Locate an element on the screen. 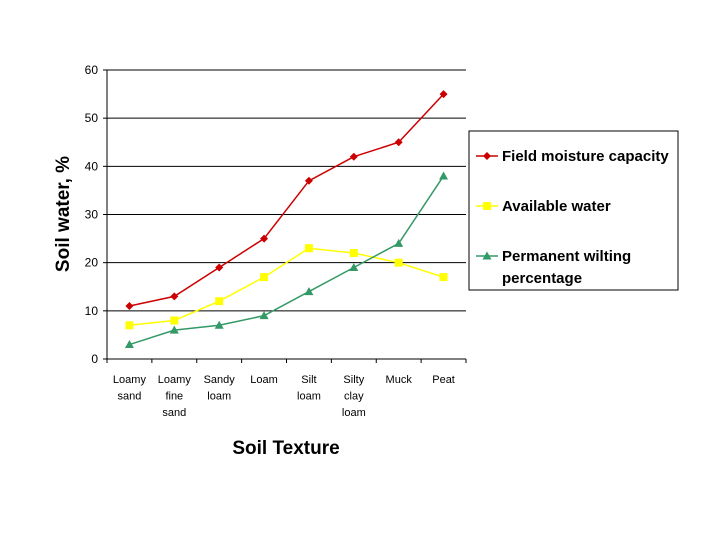 This screenshot has width=720, height=540. x-tick-label-line: fine is located at coordinates (174, 397).